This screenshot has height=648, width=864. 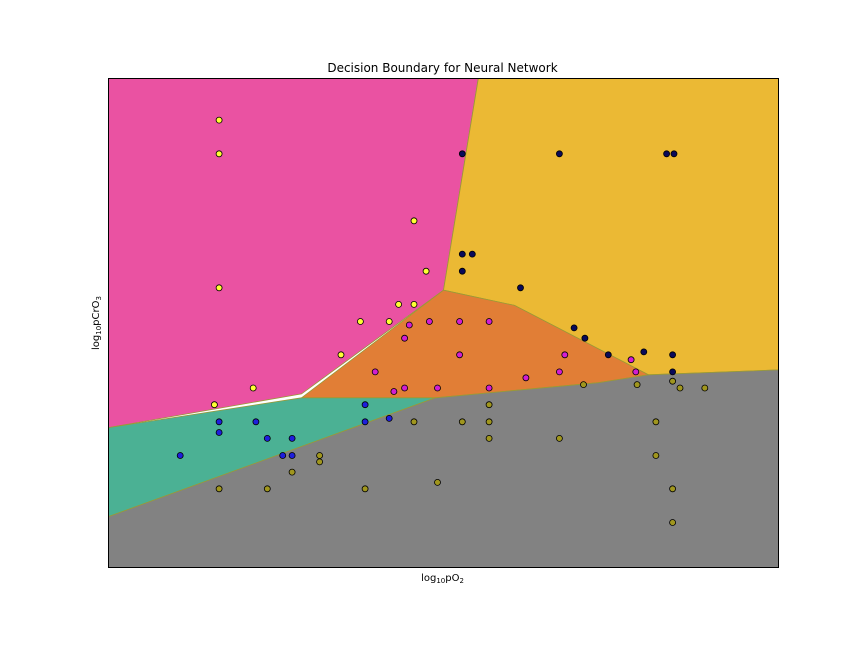 I want to click on y-axis-label-base: 10, so click(x=99, y=330).